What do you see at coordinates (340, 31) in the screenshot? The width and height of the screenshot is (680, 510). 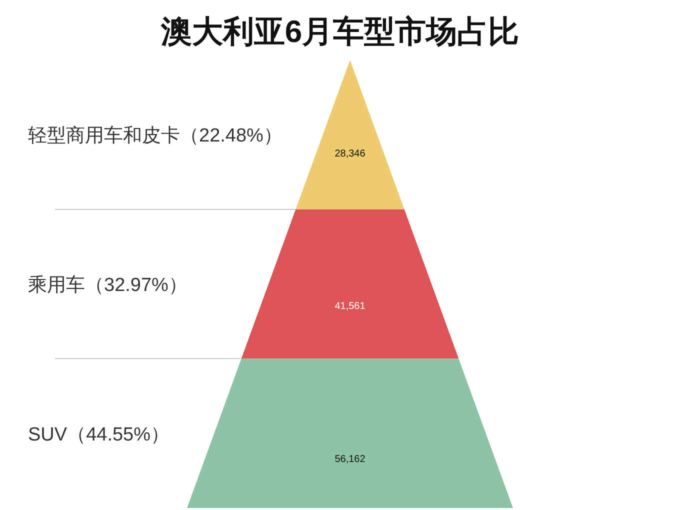 I see `text: 澳大利亚6月车型市场占比` at bounding box center [340, 31].